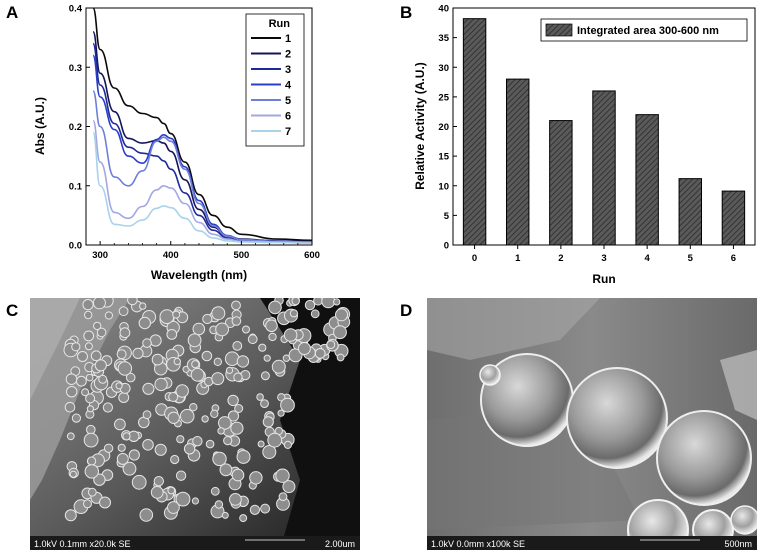 This screenshot has height=554, width=762. I want to click on chart-a-series-7-line, so click(202, 187).